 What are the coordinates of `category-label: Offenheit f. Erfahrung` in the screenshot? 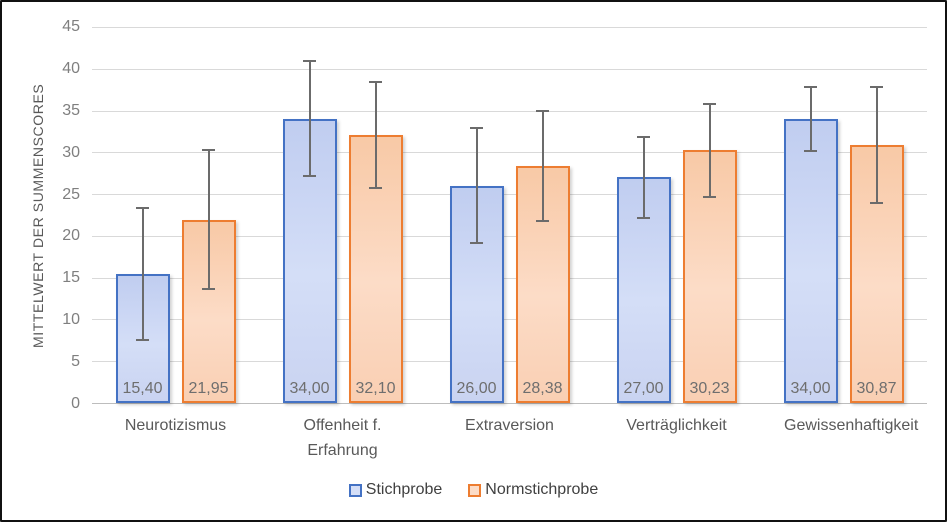 It's located at (342, 438).